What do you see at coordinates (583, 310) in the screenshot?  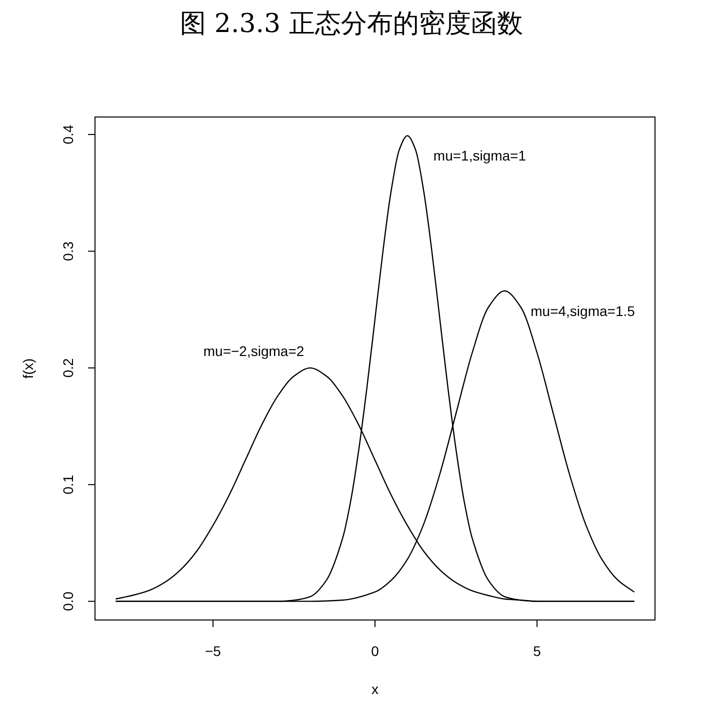 I see `series-label: mu=4,sigma=1.5` at bounding box center [583, 310].